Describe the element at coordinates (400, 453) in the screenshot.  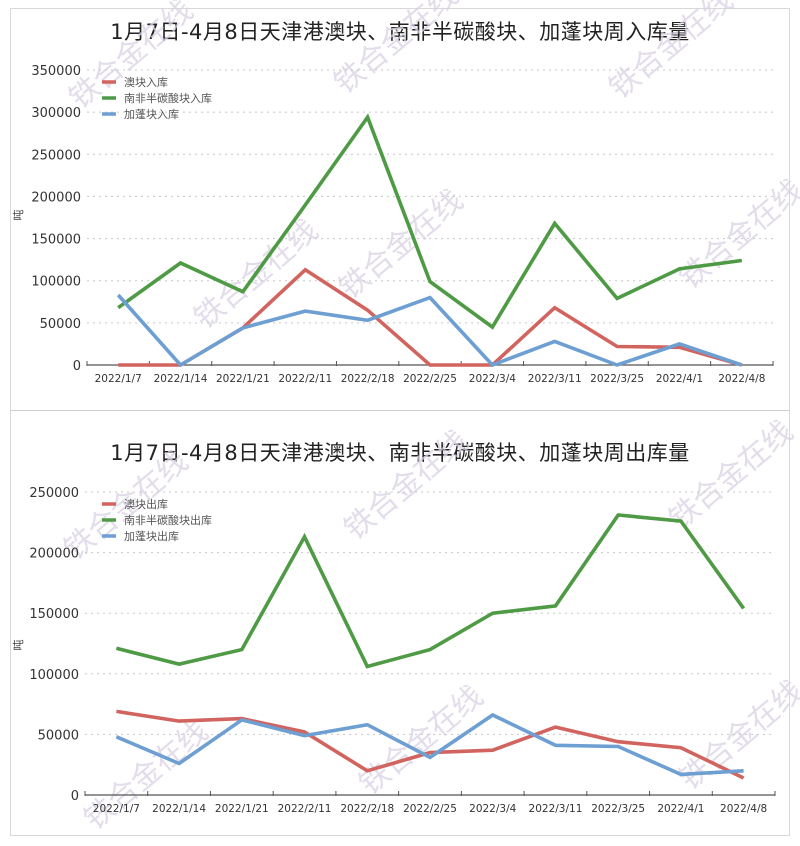
I see `outbound-chart-title: 1月7日-4月8日天津港澳块、南非半碳酸块、加蓬块周出库量` at that location.